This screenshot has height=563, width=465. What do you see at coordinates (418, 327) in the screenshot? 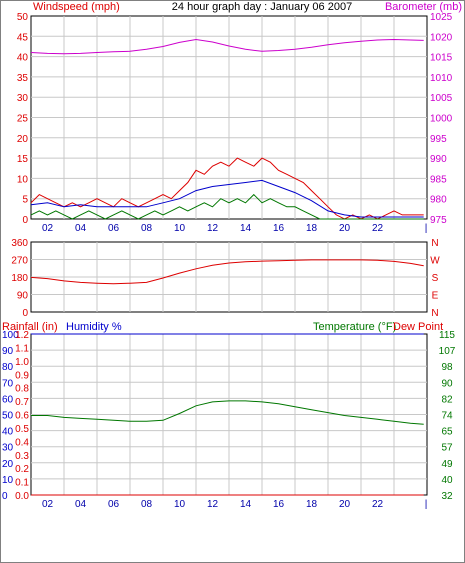
I see `dew-point-axis-label: Dew Point` at bounding box center [418, 327].